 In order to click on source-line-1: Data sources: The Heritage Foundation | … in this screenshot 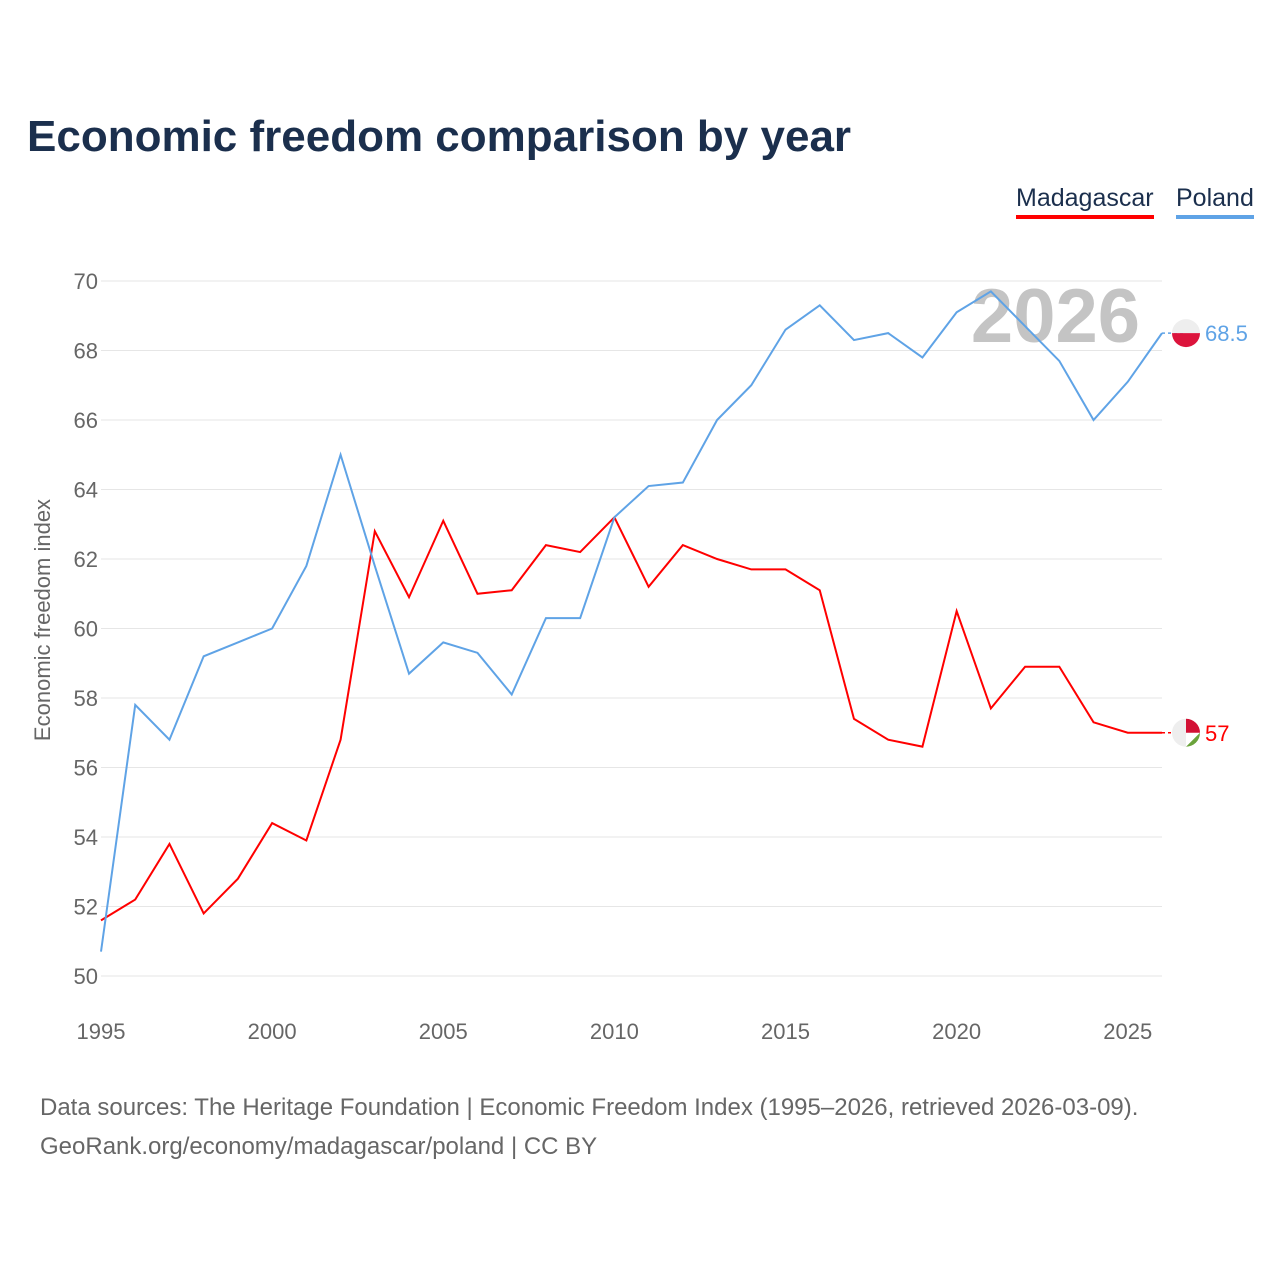, I will do `click(589, 1107)`.